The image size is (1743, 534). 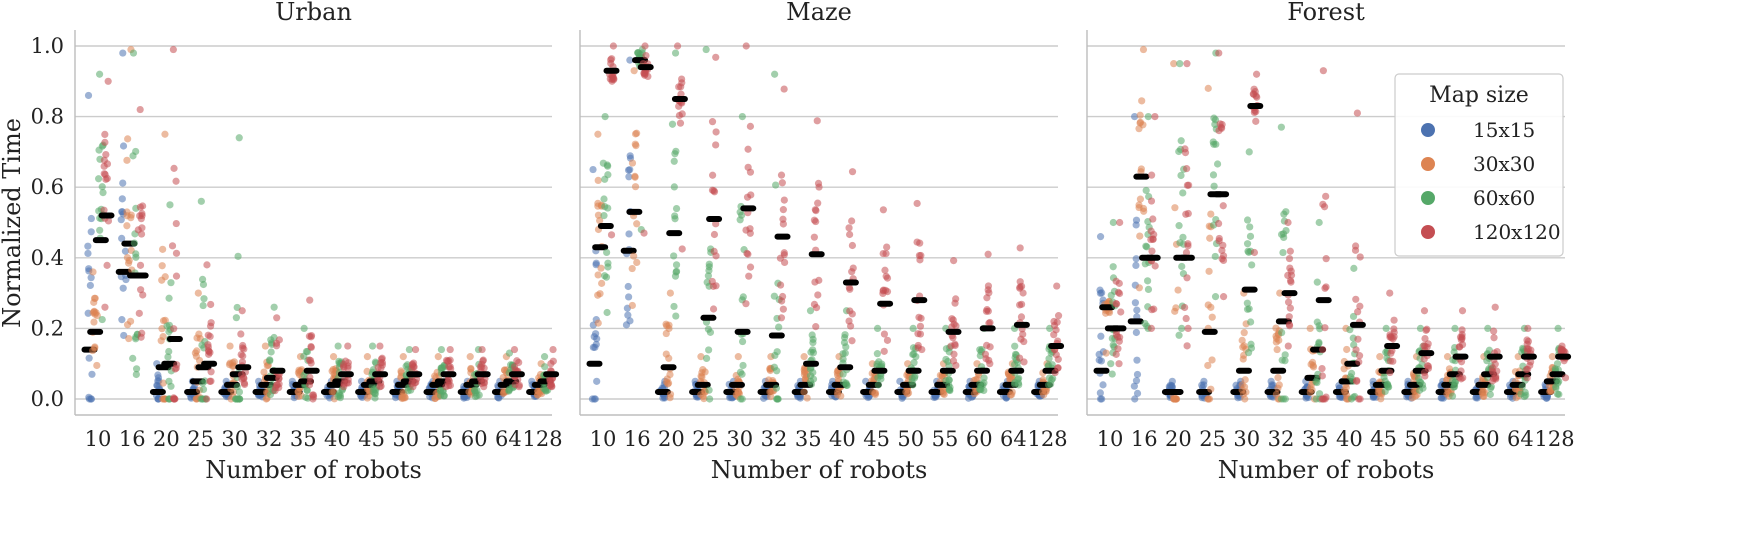 What do you see at coordinates (1383, 439) in the screenshot?
I see `x-tick-label: 45` at bounding box center [1383, 439].